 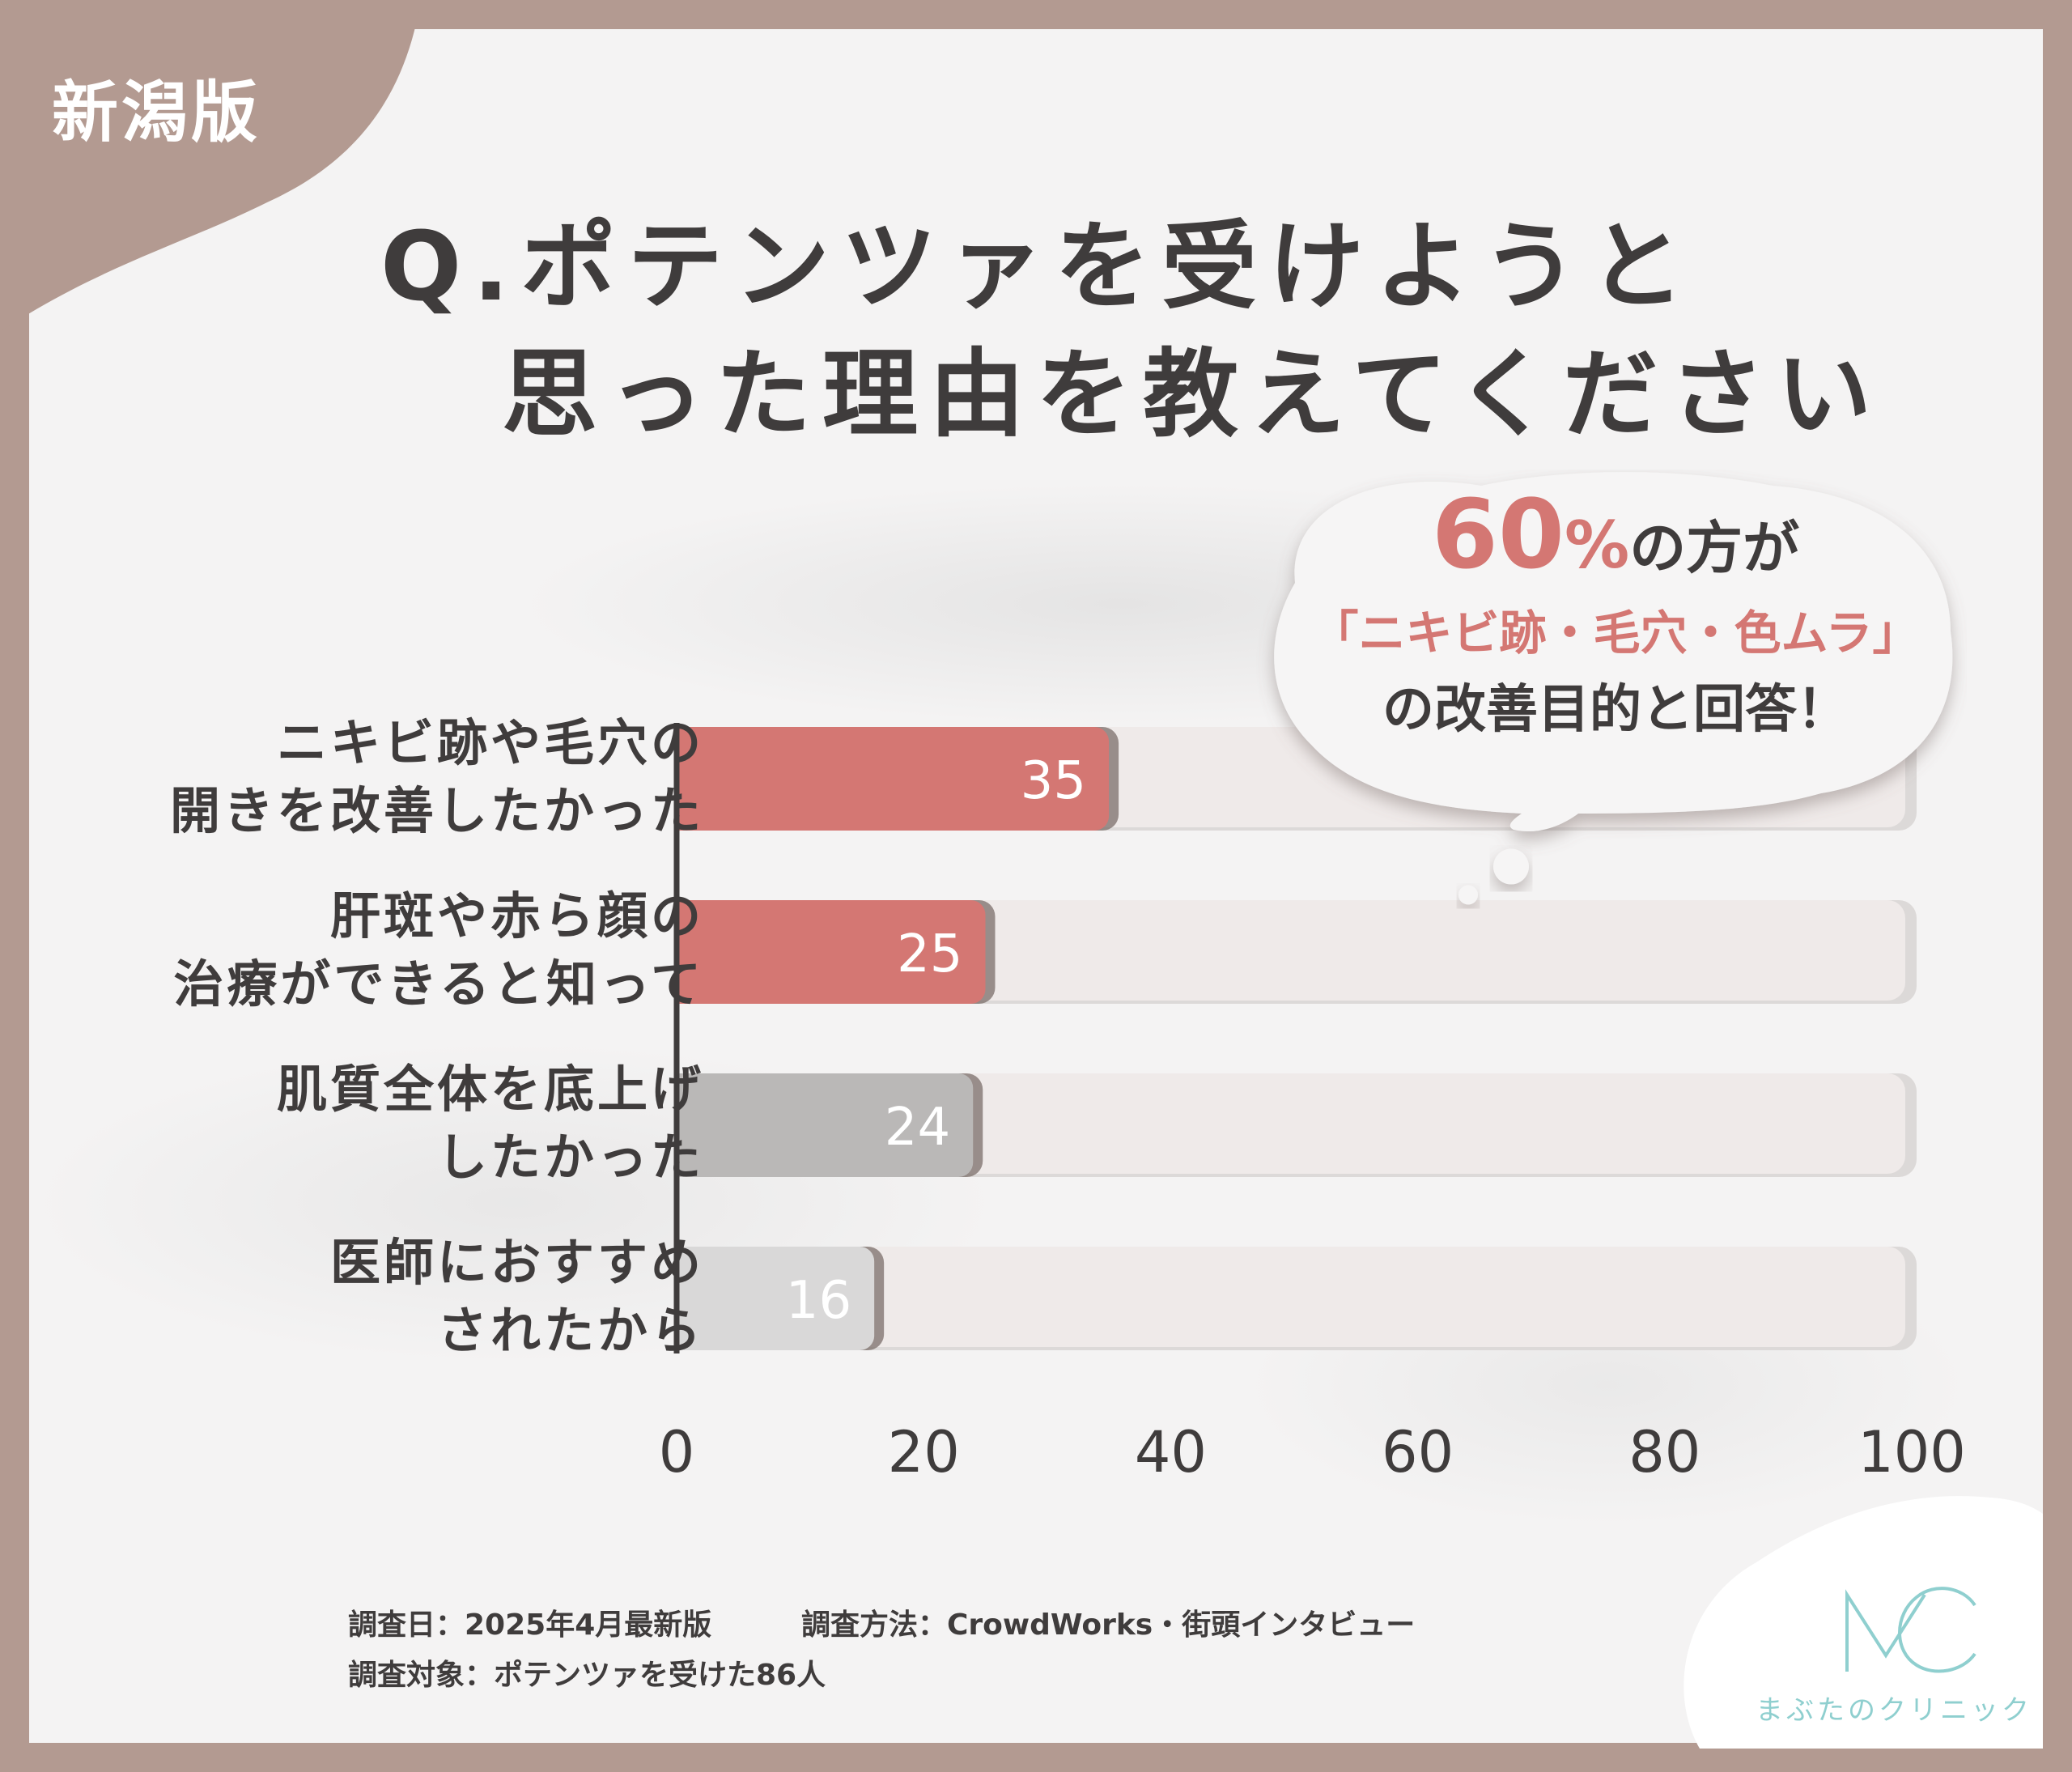 I want to click on category-label-line: 開きを改善したかった, so click(x=436, y=811).